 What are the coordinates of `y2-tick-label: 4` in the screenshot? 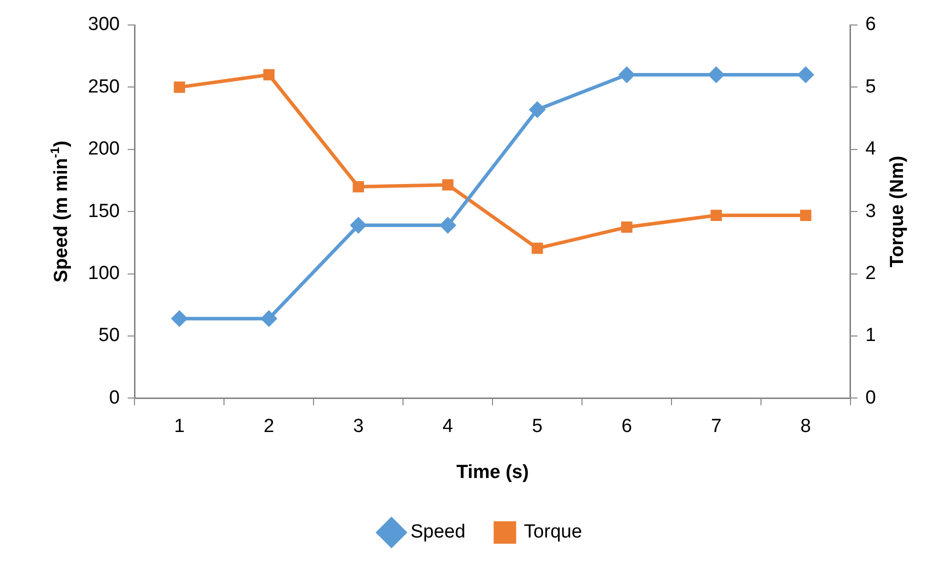 It's located at (870, 149).